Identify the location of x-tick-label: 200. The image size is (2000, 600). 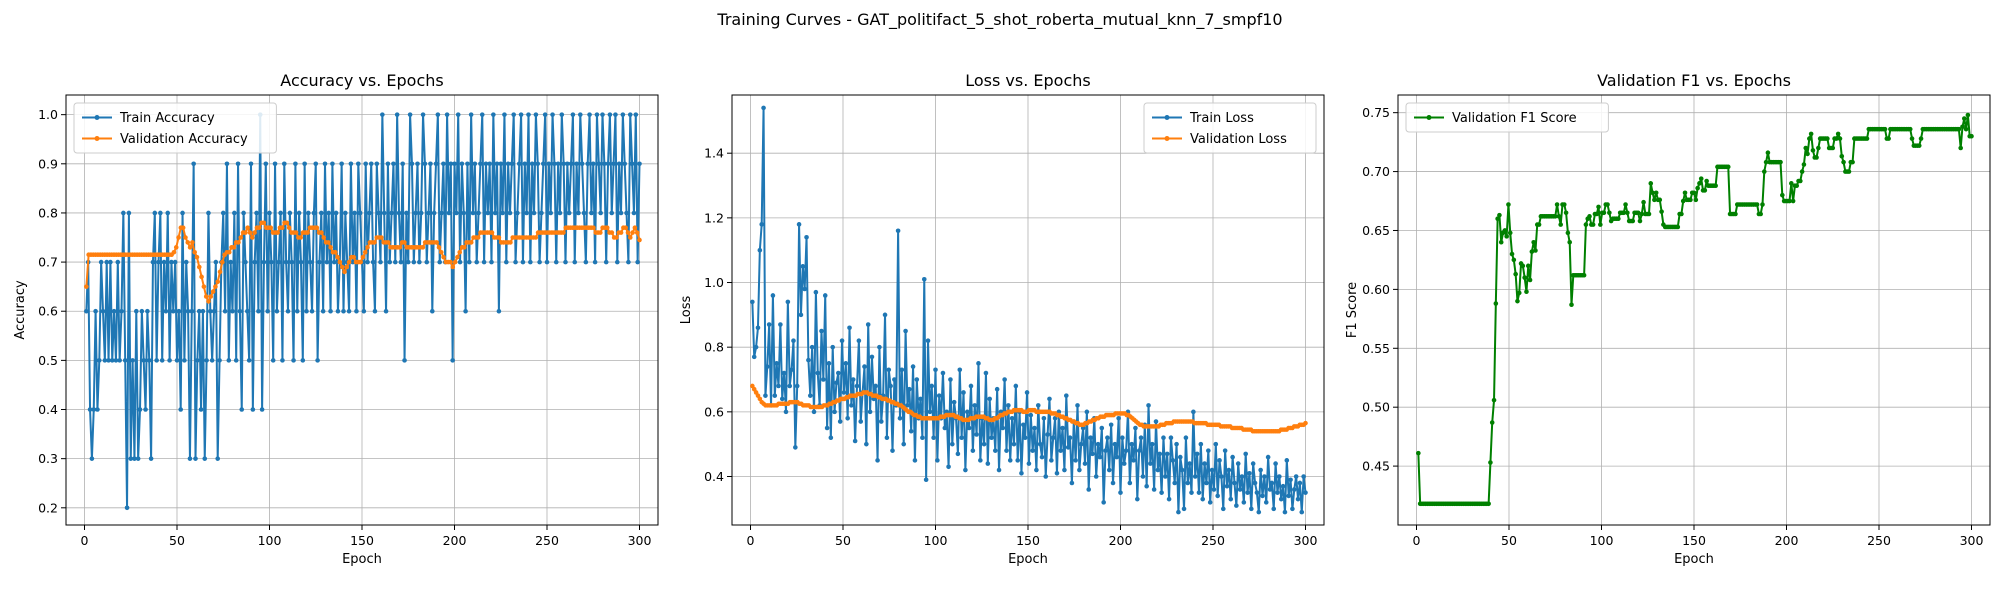
(455, 540).